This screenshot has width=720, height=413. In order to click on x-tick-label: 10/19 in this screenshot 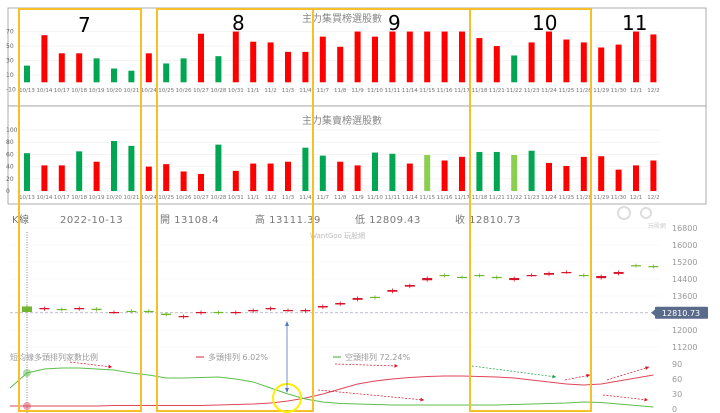, I will do `click(97, 198)`.